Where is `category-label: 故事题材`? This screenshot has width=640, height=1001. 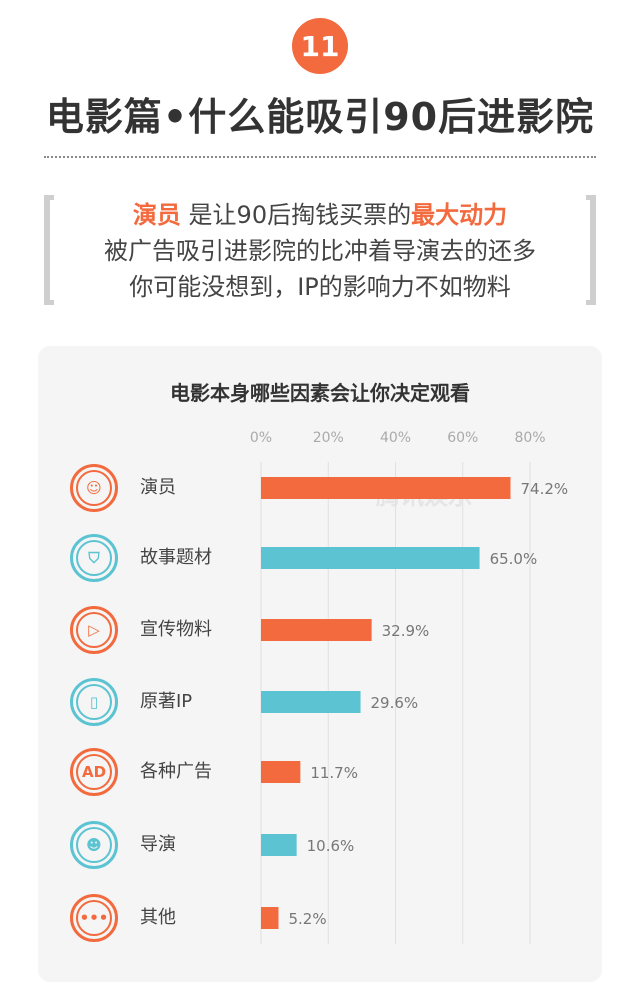 category-label: 故事题材 is located at coordinates (176, 557).